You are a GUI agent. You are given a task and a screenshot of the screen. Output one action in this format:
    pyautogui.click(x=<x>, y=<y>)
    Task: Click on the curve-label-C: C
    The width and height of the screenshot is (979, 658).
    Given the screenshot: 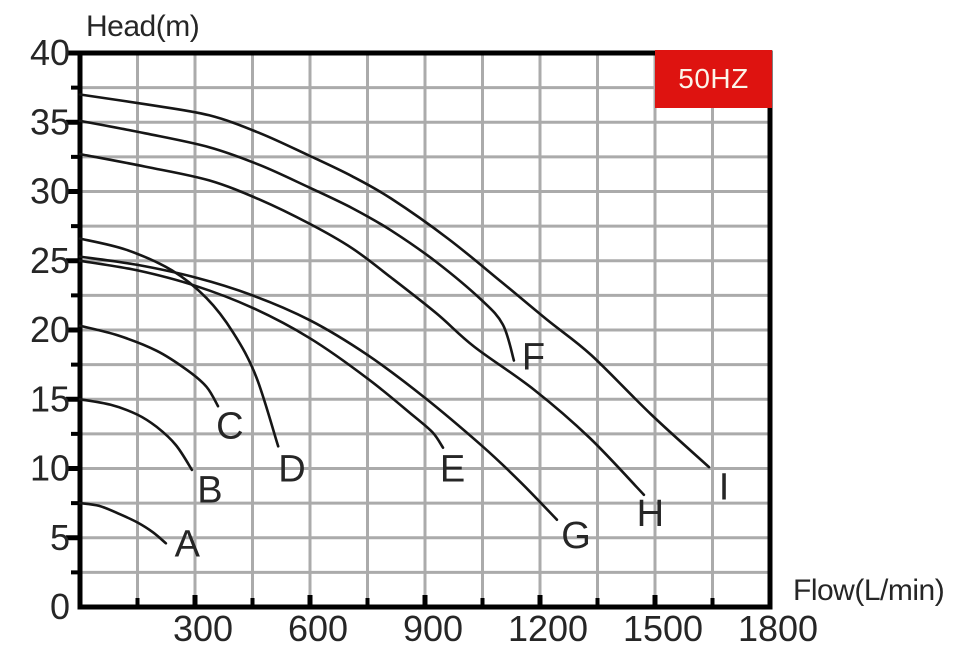 What is the action you would take?
    pyautogui.click(x=229, y=427)
    